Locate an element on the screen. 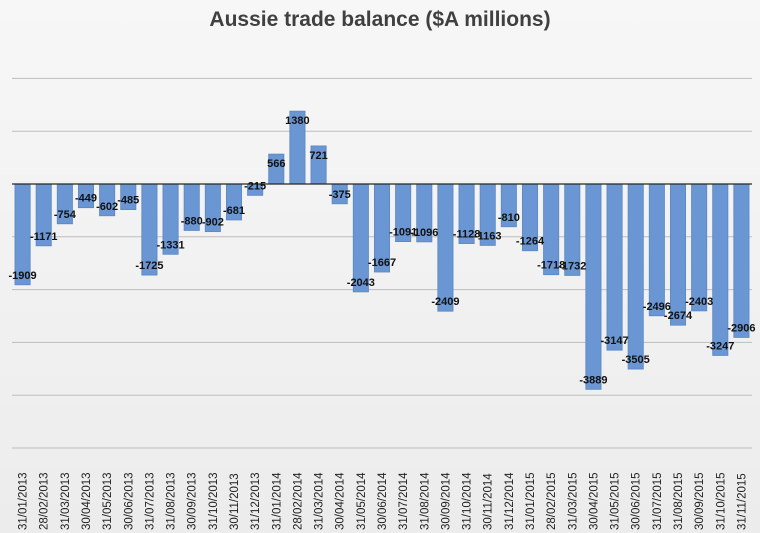  data-label: -2409 is located at coordinates (445, 302).